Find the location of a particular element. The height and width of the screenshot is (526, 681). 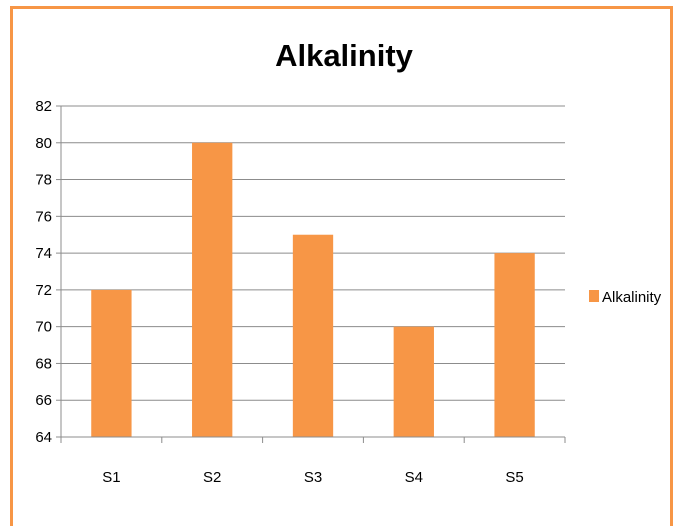

legend: Alkalinity is located at coordinates (625, 297).